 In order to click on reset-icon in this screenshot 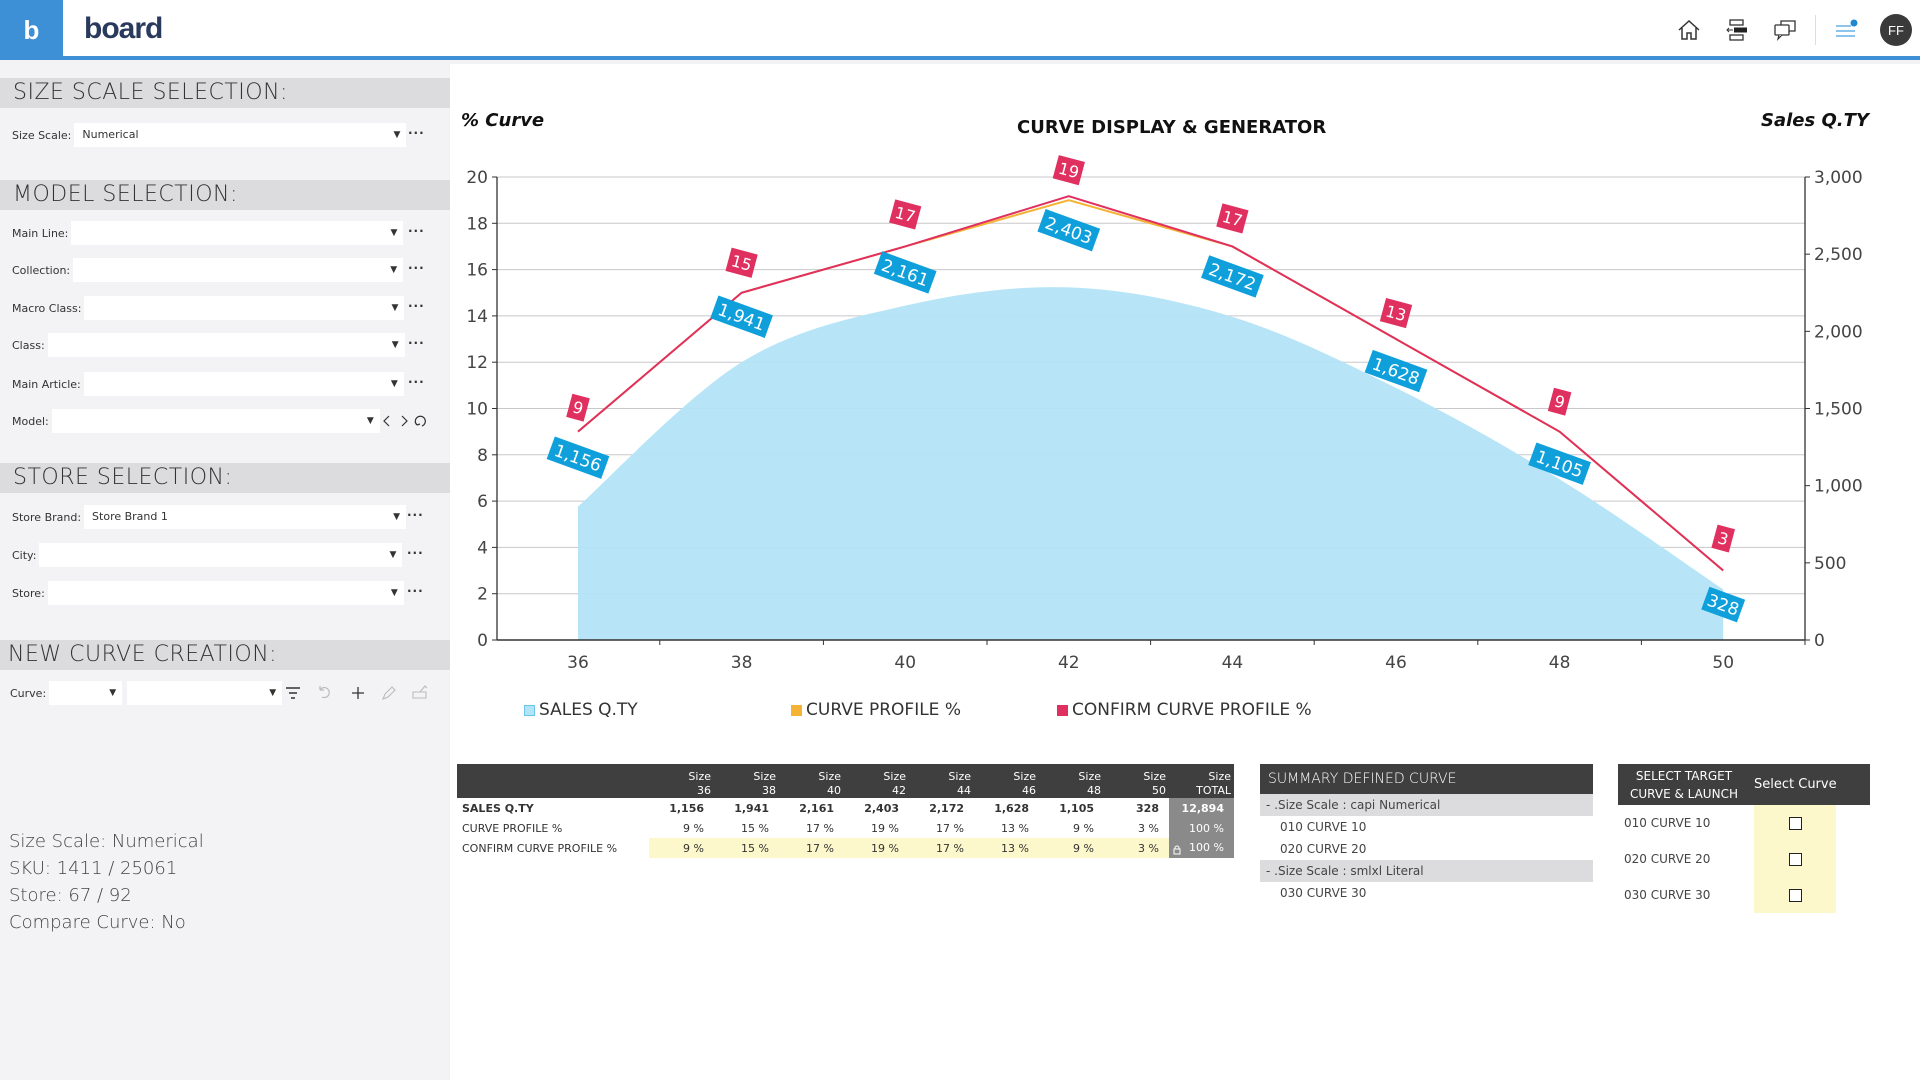, I will do `click(420, 421)`.